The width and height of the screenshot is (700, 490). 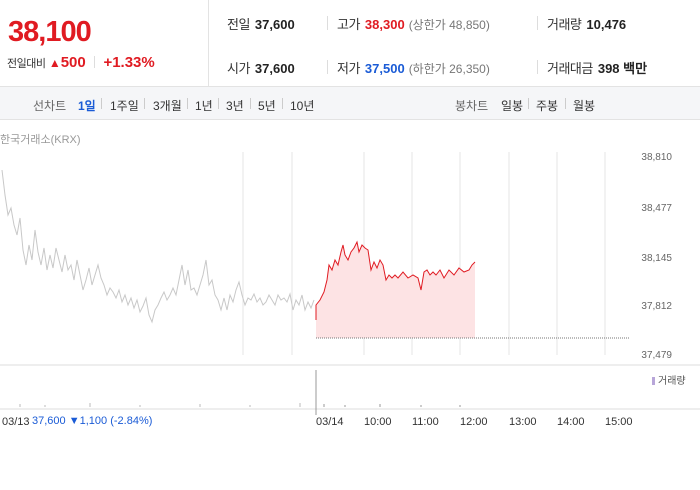 What do you see at coordinates (570, 68) in the screenshot?
I see `stat-label: 거래대금` at bounding box center [570, 68].